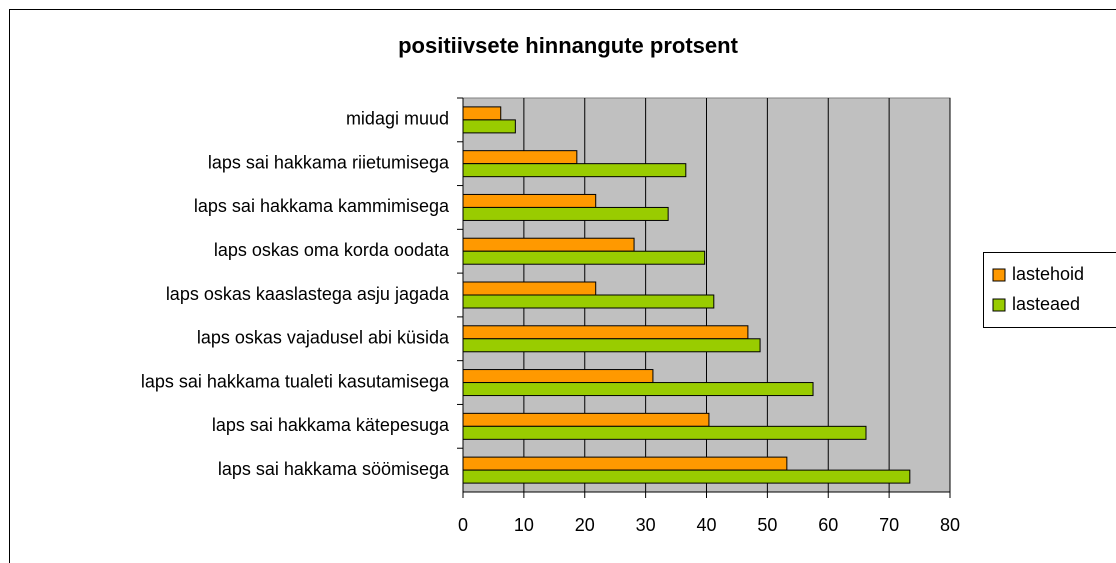 The image size is (1116, 563). I want to click on y-tick-label: laps oskas vajadusel abi küsida, so click(323, 338).